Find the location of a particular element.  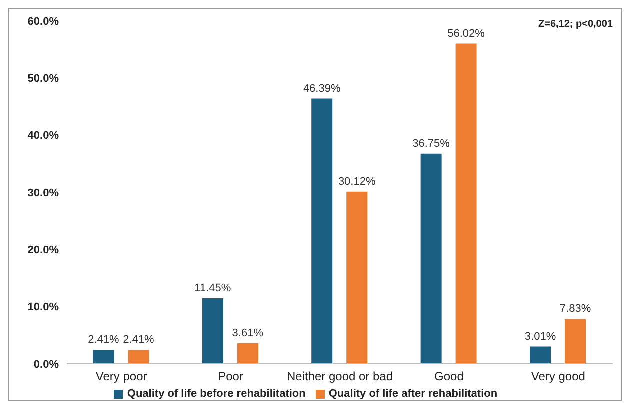

y-tick-label: 10.0% is located at coordinates (44, 308).